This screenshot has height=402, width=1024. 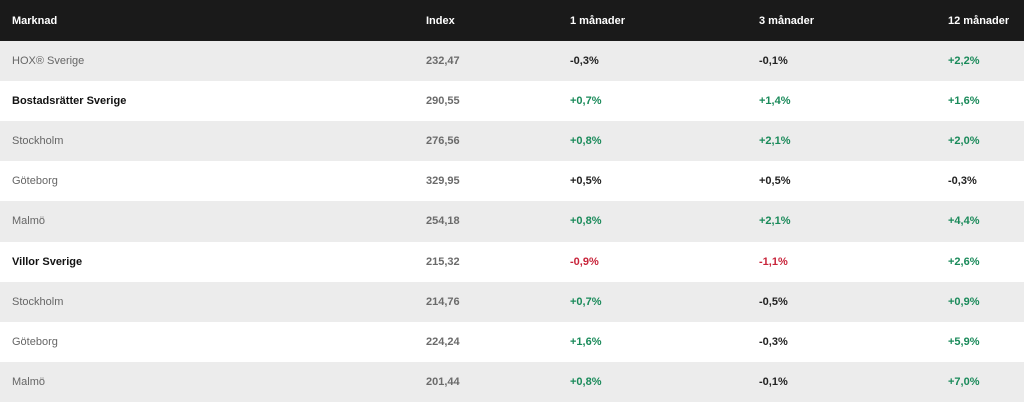 What do you see at coordinates (773, 301) in the screenshot?
I see `change-3-months-cell: -0,5%` at bounding box center [773, 301].